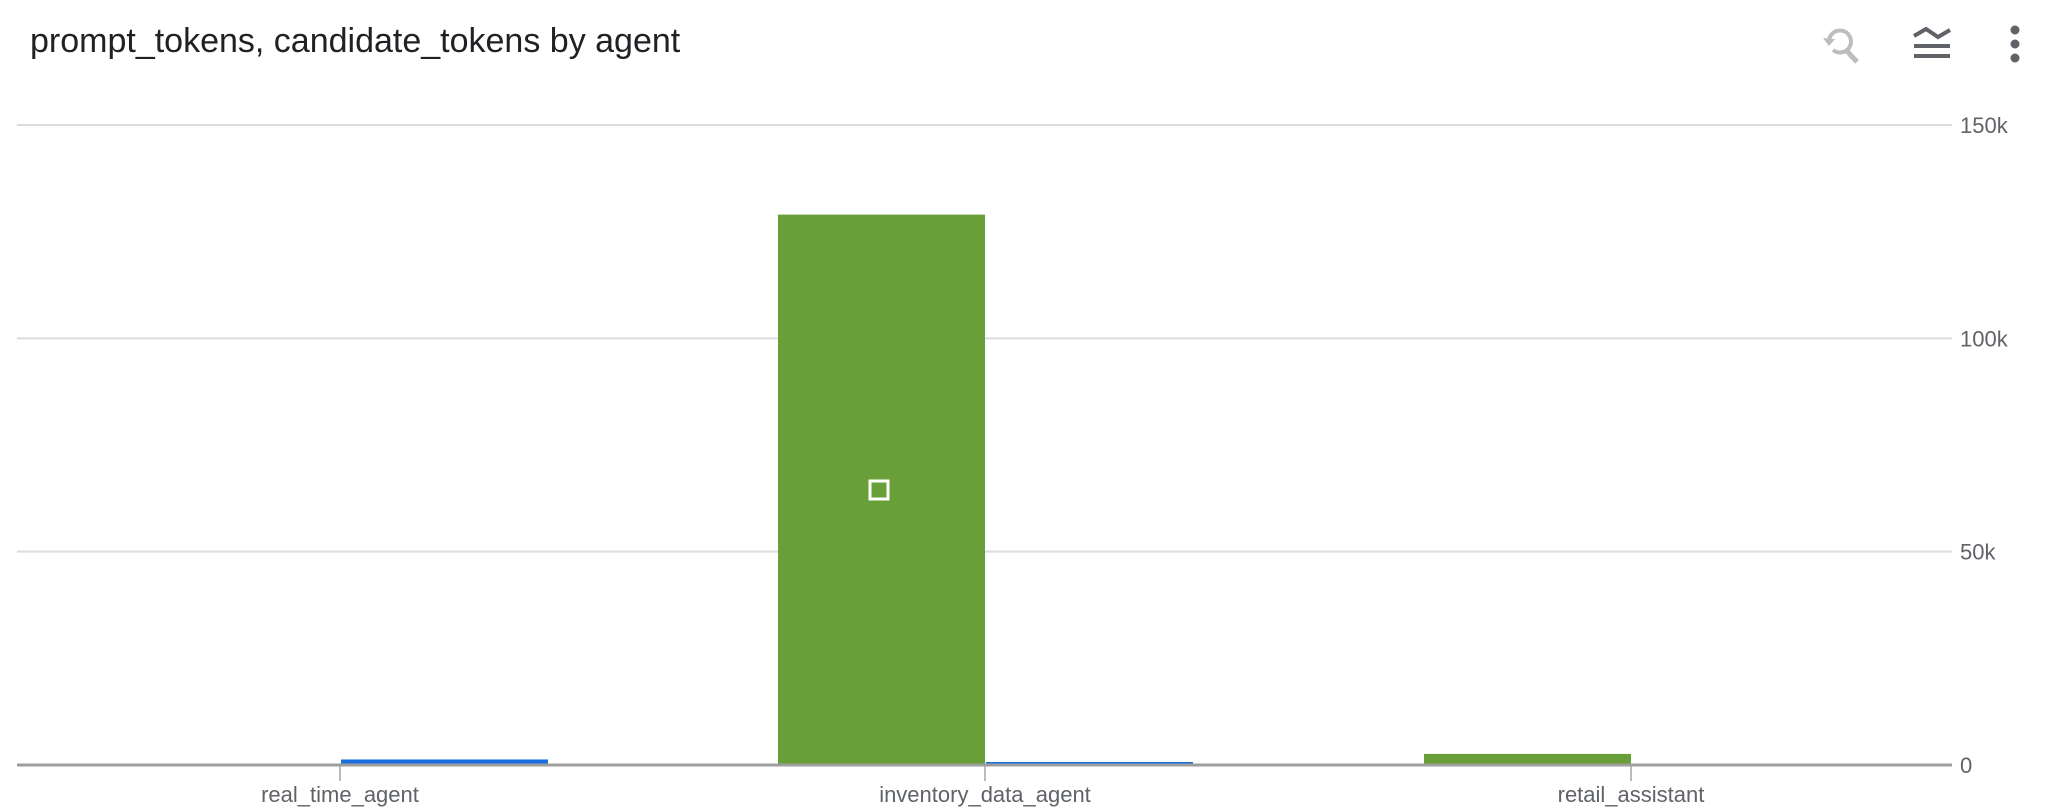 This screenshot has height=810, width=2048. What do you see at coordinates (1966, 765) in the screenshot?
I see `y-tick-label: 0` at bounding box center [1966, 765].